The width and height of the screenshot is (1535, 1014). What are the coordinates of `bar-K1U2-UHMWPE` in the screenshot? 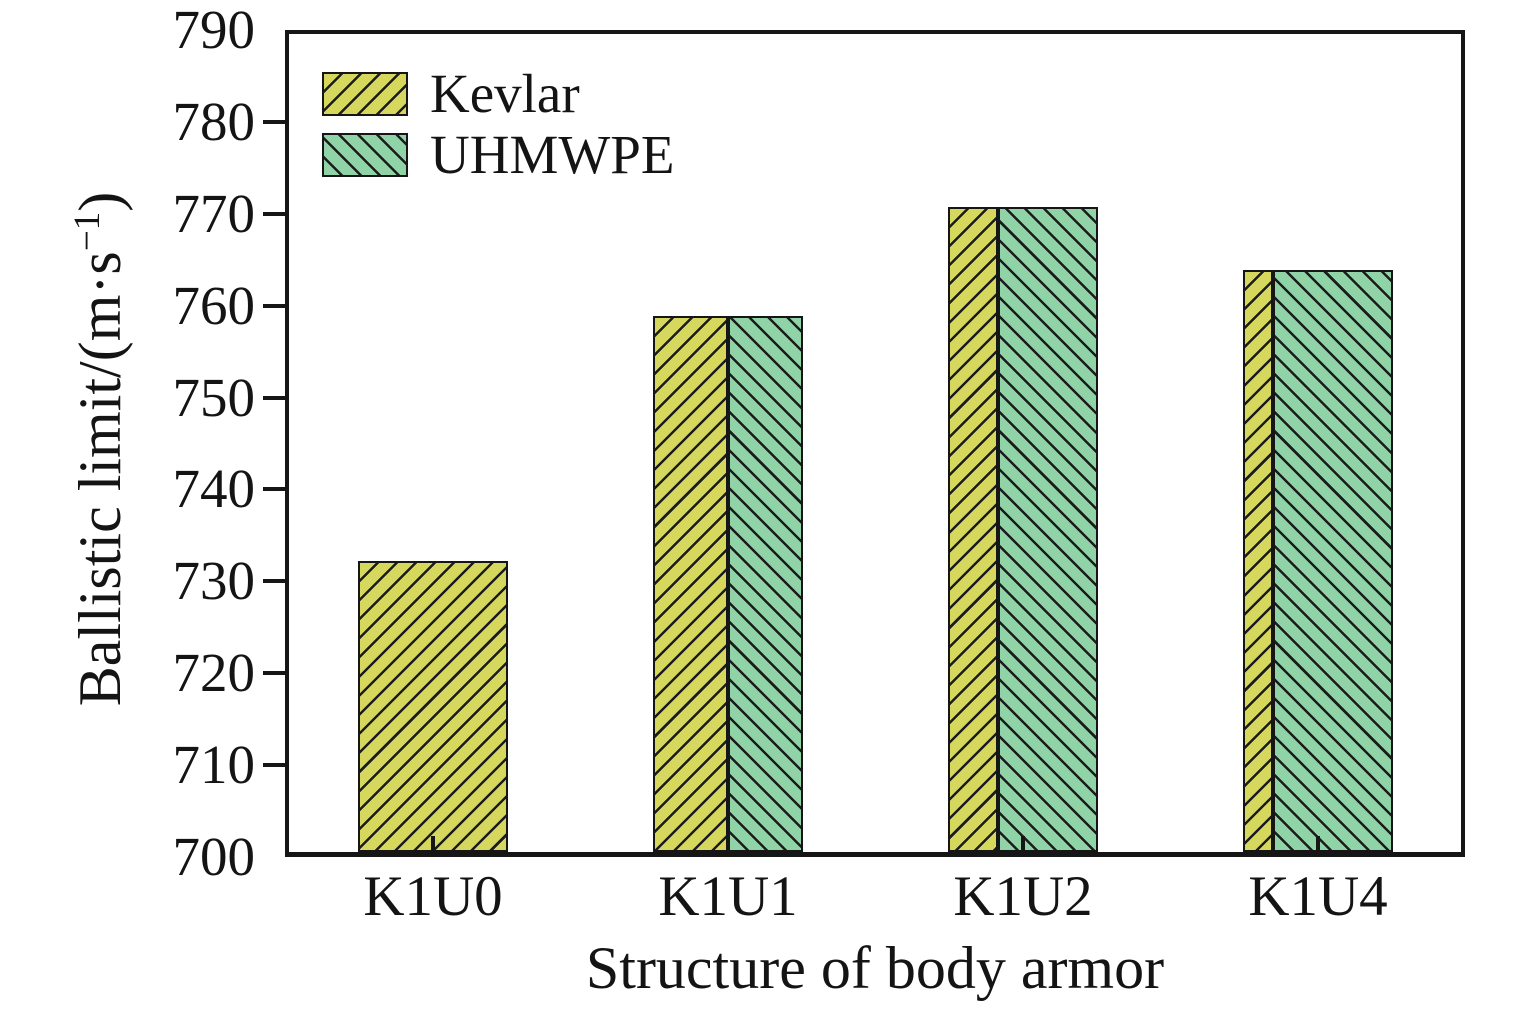 It's located at (1048, 529).